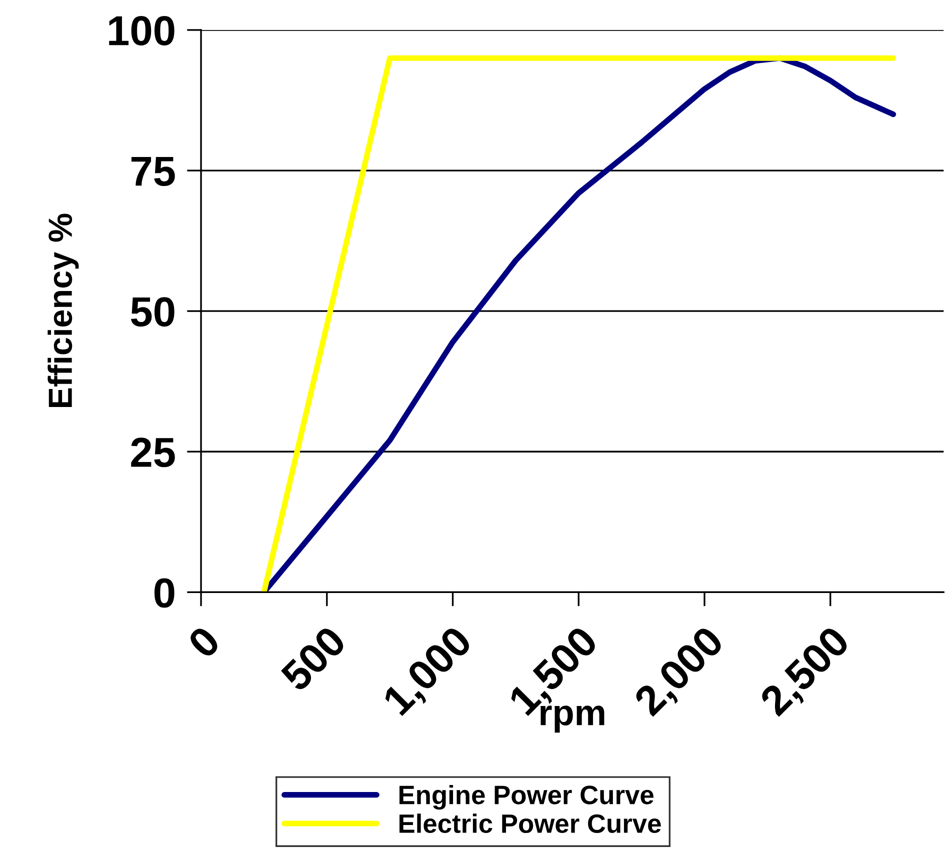 The width and height of the screenshot is (946, 857). What do you see at coordinates (164, 593) in the screenshot?
I see `y-tick-label: 0` at bounding box center [164, 593].